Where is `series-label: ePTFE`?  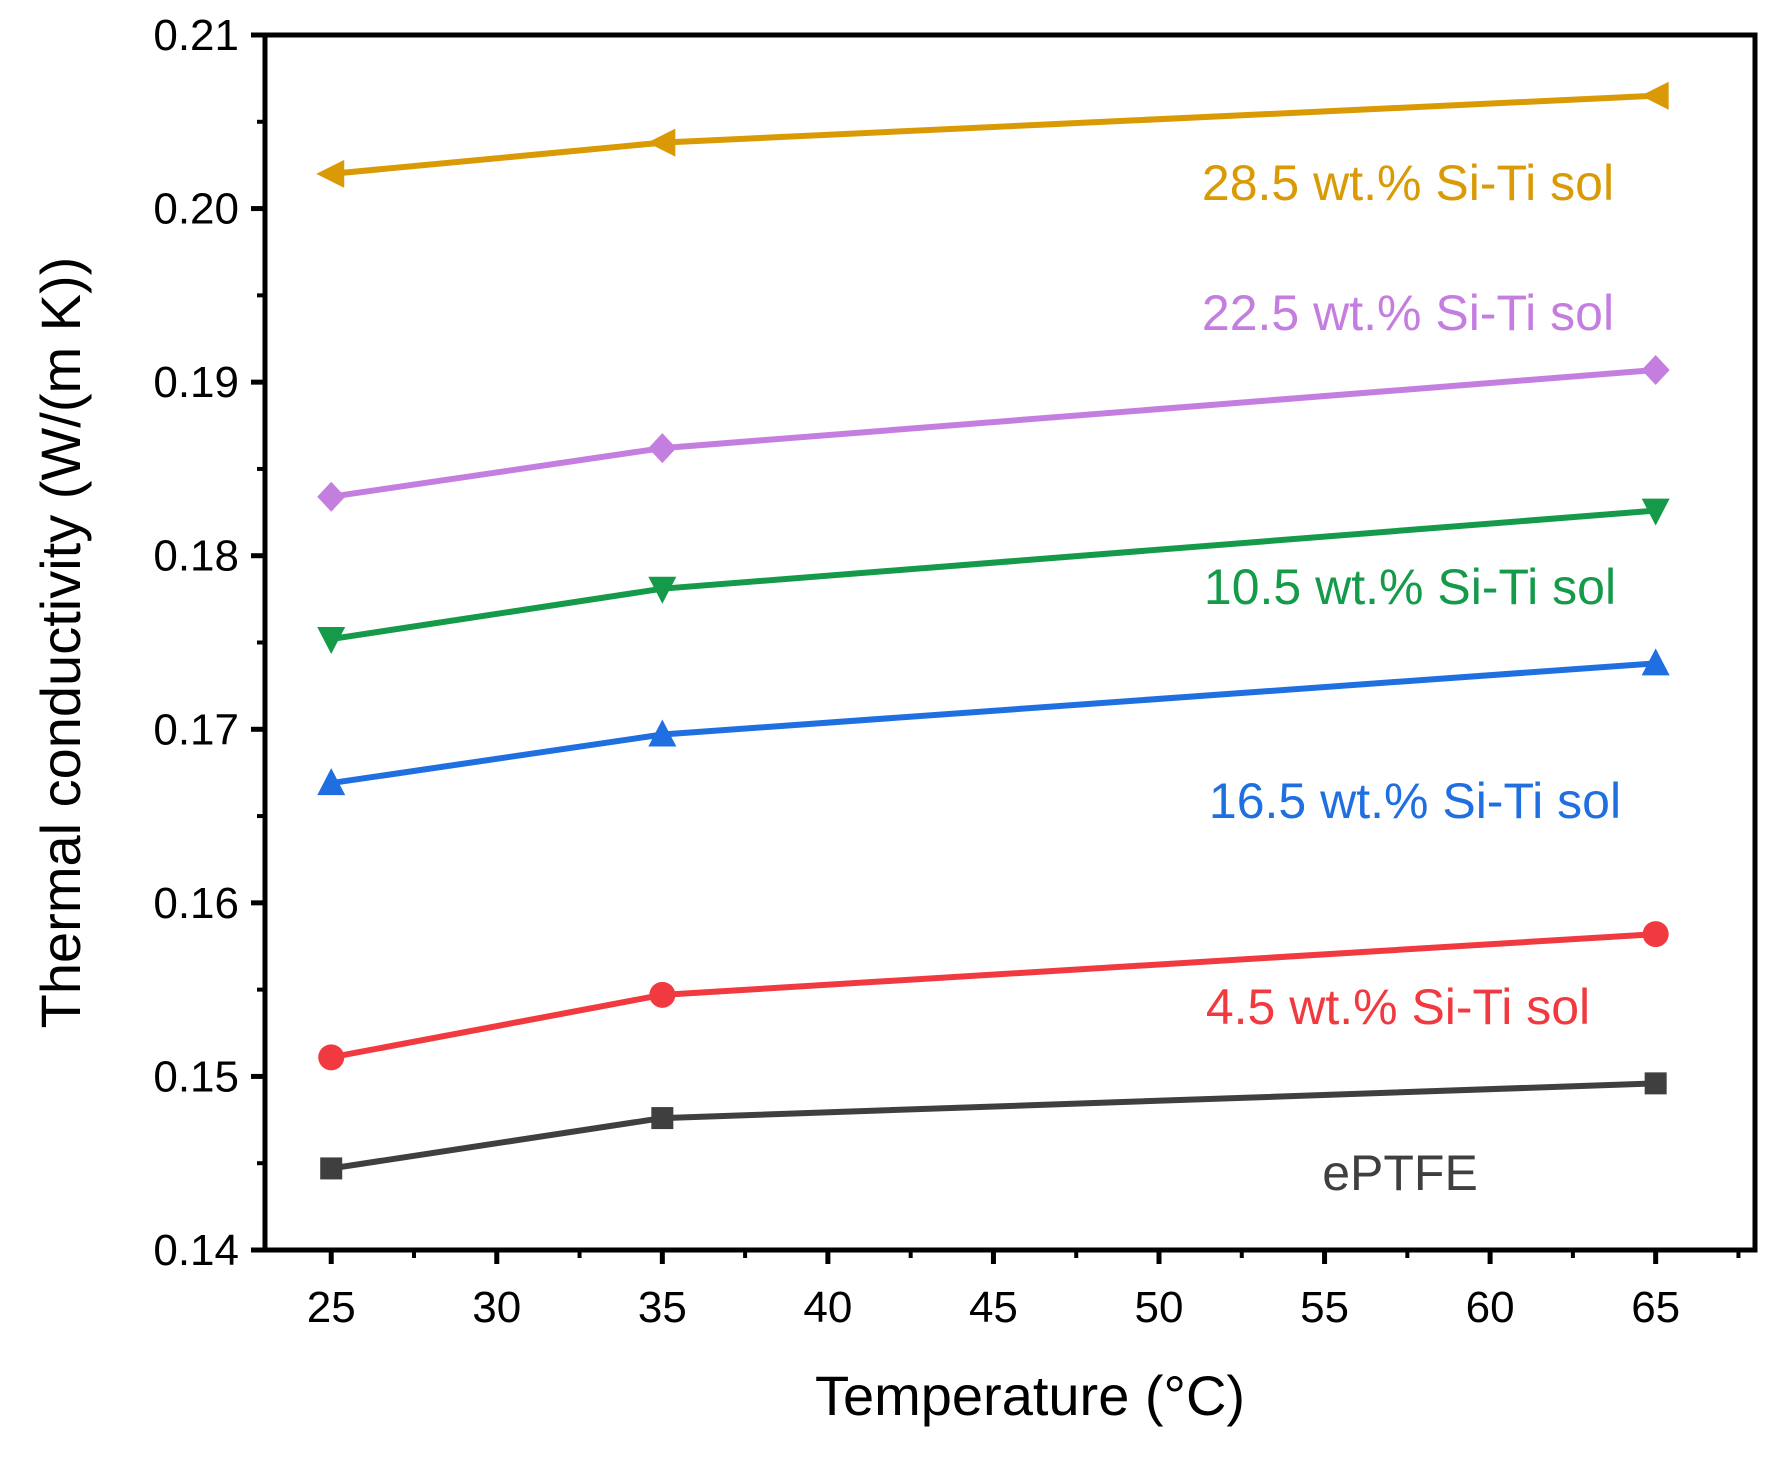 series-label: ePTFE is located at coordinates (1400, 1173).